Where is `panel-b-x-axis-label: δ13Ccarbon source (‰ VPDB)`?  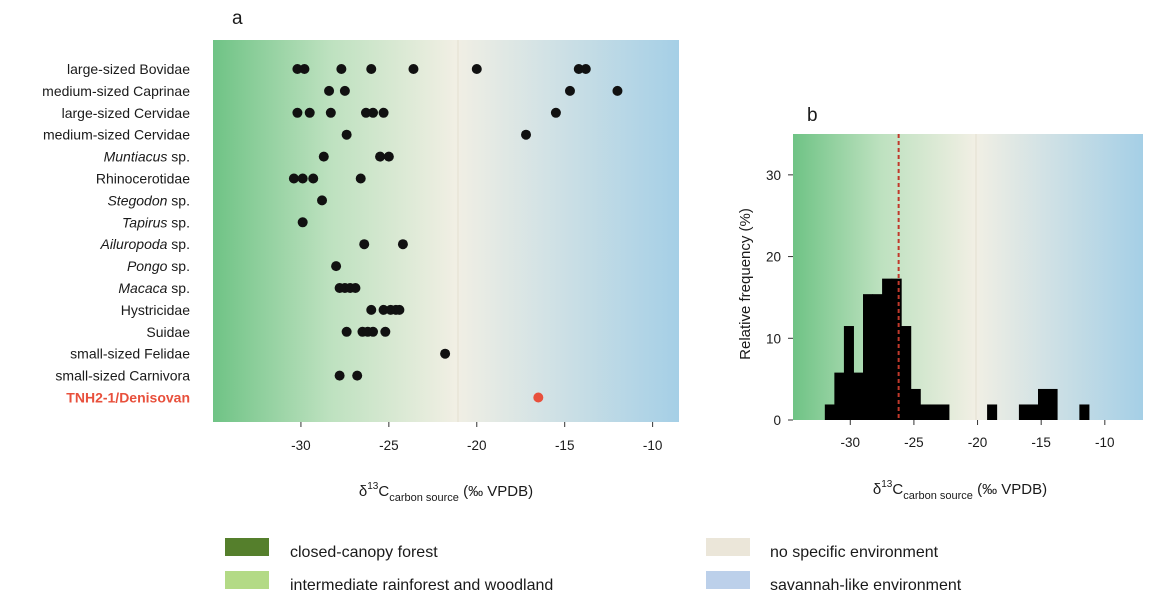 panel-b-x-axis-label: δ13Ccarbon source (‰ VPDB) is located at coordinates (960, 490).